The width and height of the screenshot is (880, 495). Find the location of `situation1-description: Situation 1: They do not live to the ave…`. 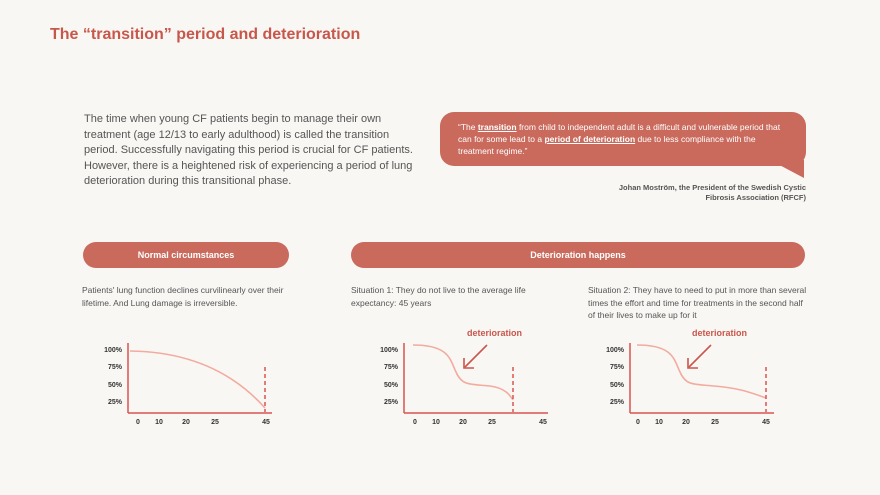

situation1-description: Situation 1: They do not live to the ave… is located at coordinates (438, 296).